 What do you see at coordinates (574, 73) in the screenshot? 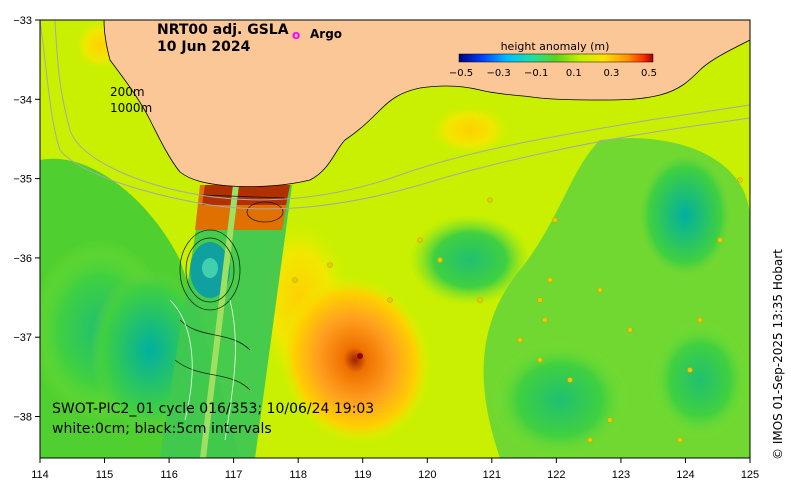
I see `colorbar-tick-label: 0.1` at bounding box center [574, 73].